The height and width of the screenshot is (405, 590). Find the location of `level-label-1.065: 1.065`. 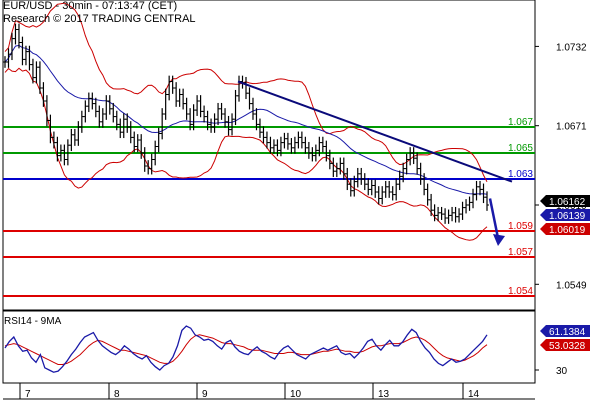

level-label-1.065: 1.065 is located at coordinates (520, 148).